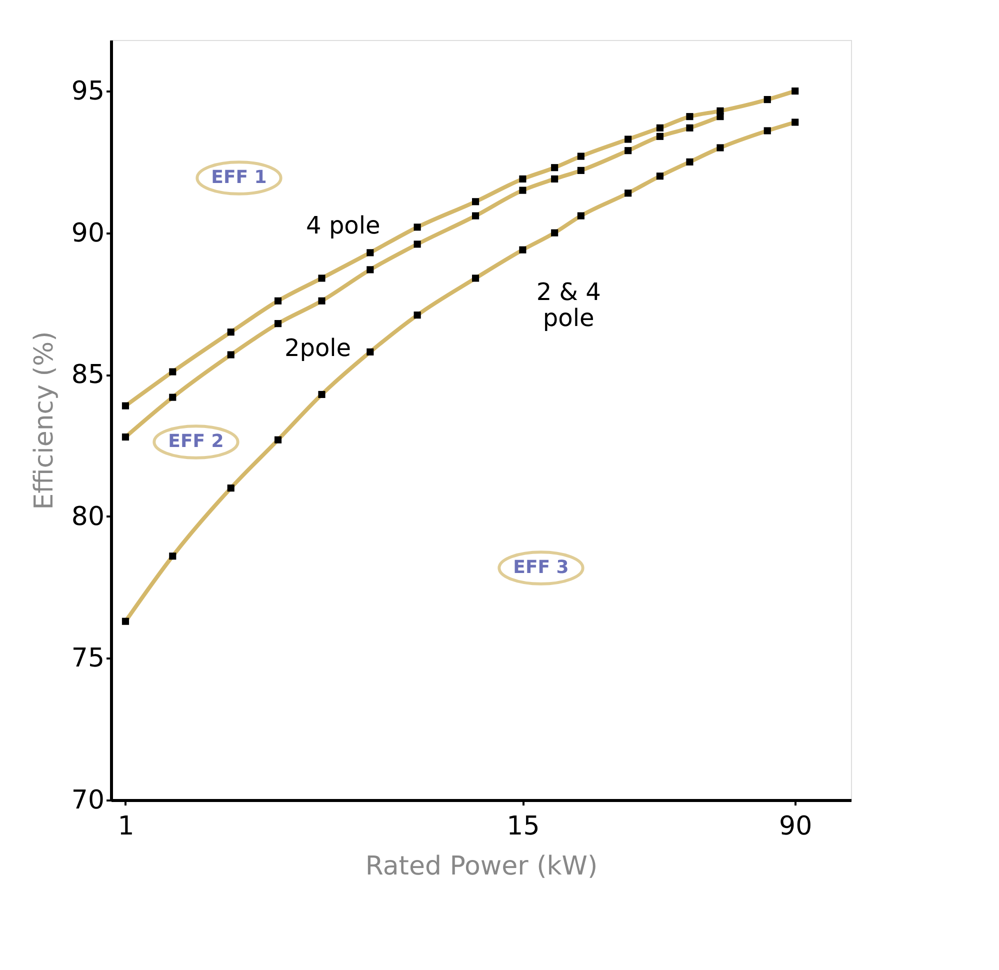  I want to click on x-tick-label: 90, so click(795, 827).